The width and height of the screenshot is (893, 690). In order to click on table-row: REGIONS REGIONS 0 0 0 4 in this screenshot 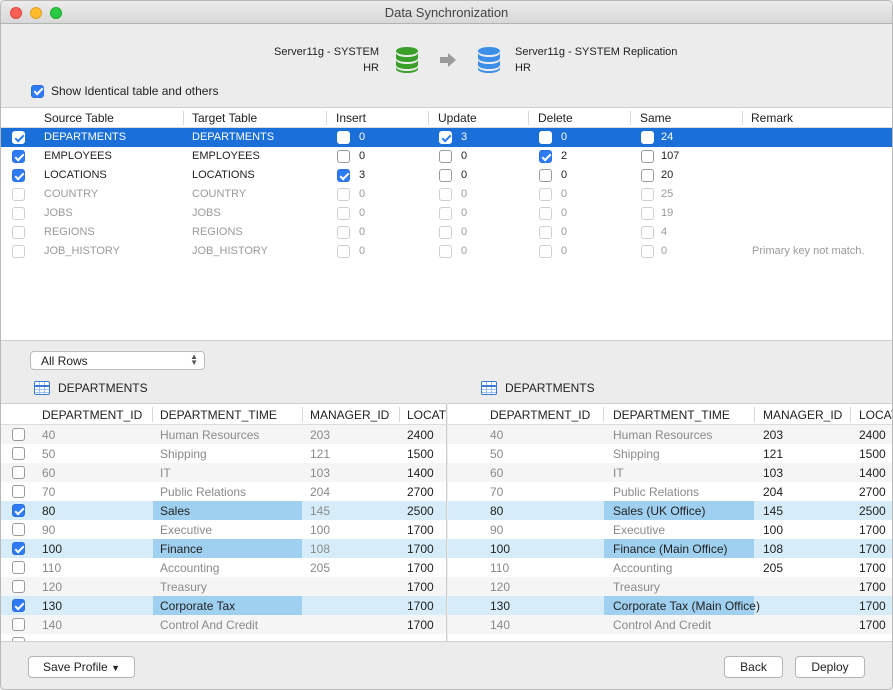, I will do `click(446, 232)`.